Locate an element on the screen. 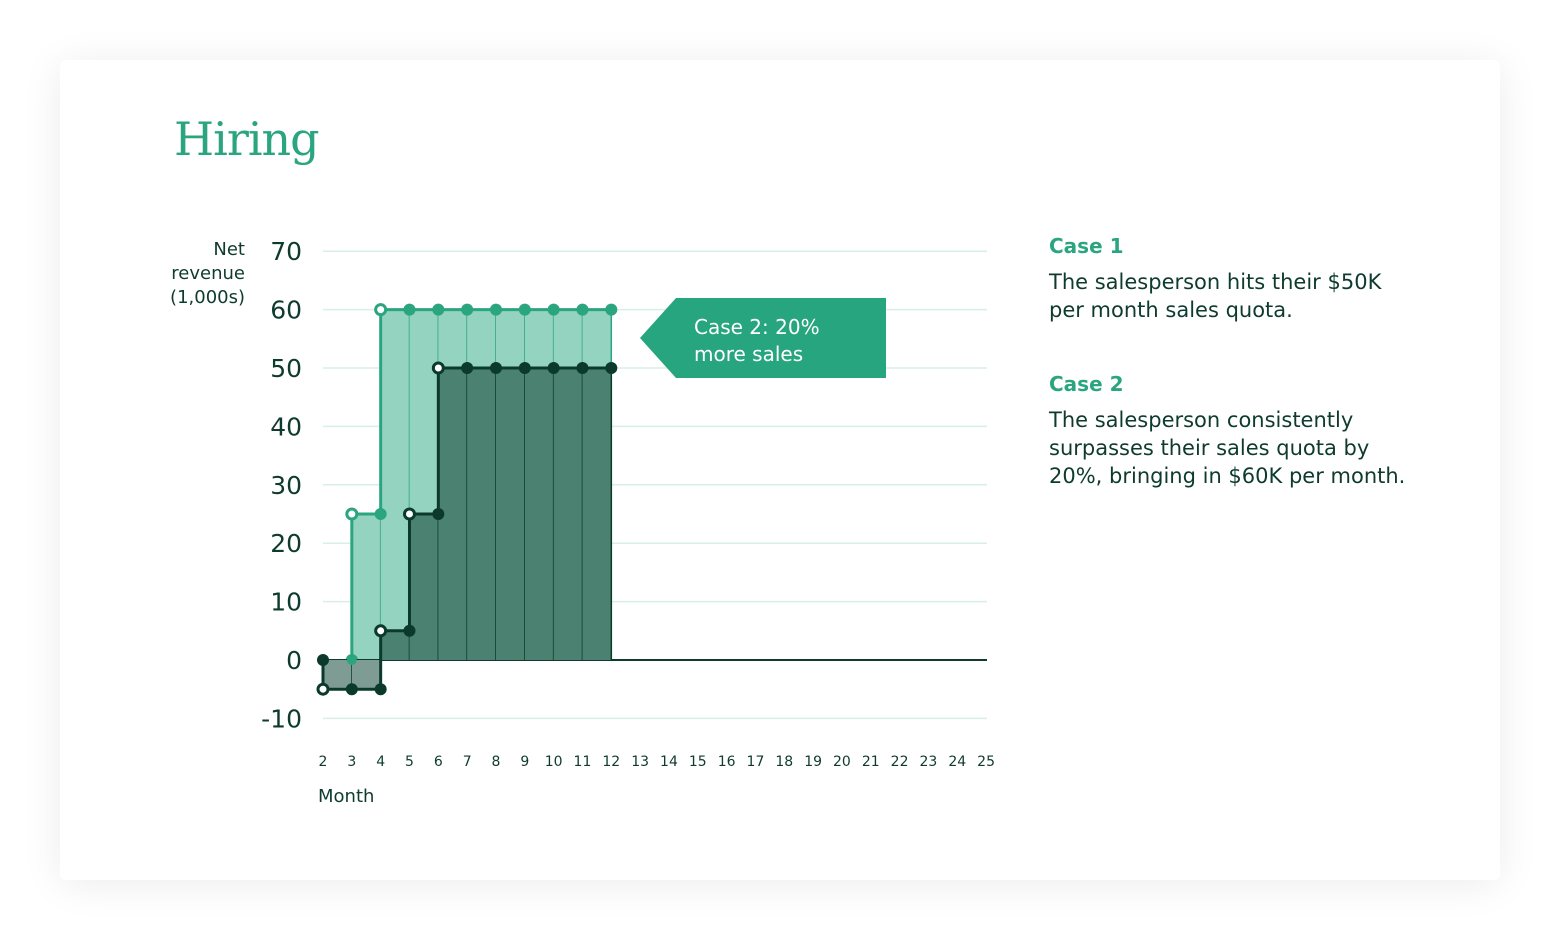 The height and width of the screenshot is (940, 1560). x-tick-label: 10 is located at coordinates (554, 762).